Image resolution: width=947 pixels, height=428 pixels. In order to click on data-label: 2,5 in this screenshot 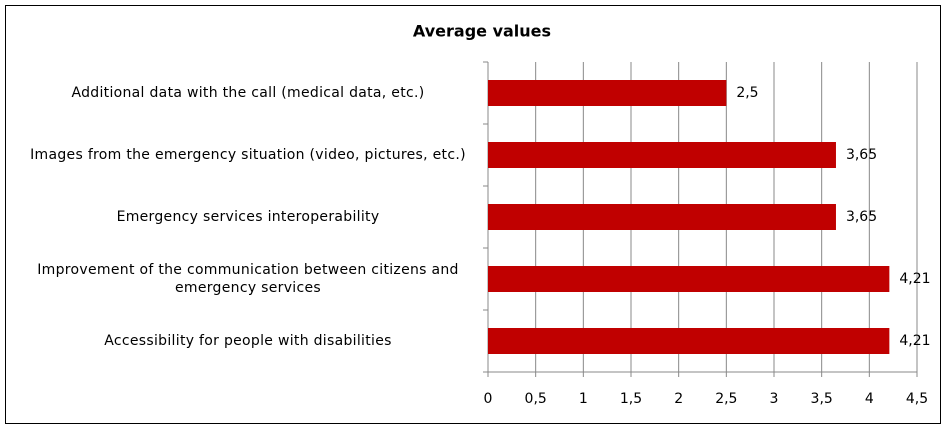, I will do `click(747, 93)`.